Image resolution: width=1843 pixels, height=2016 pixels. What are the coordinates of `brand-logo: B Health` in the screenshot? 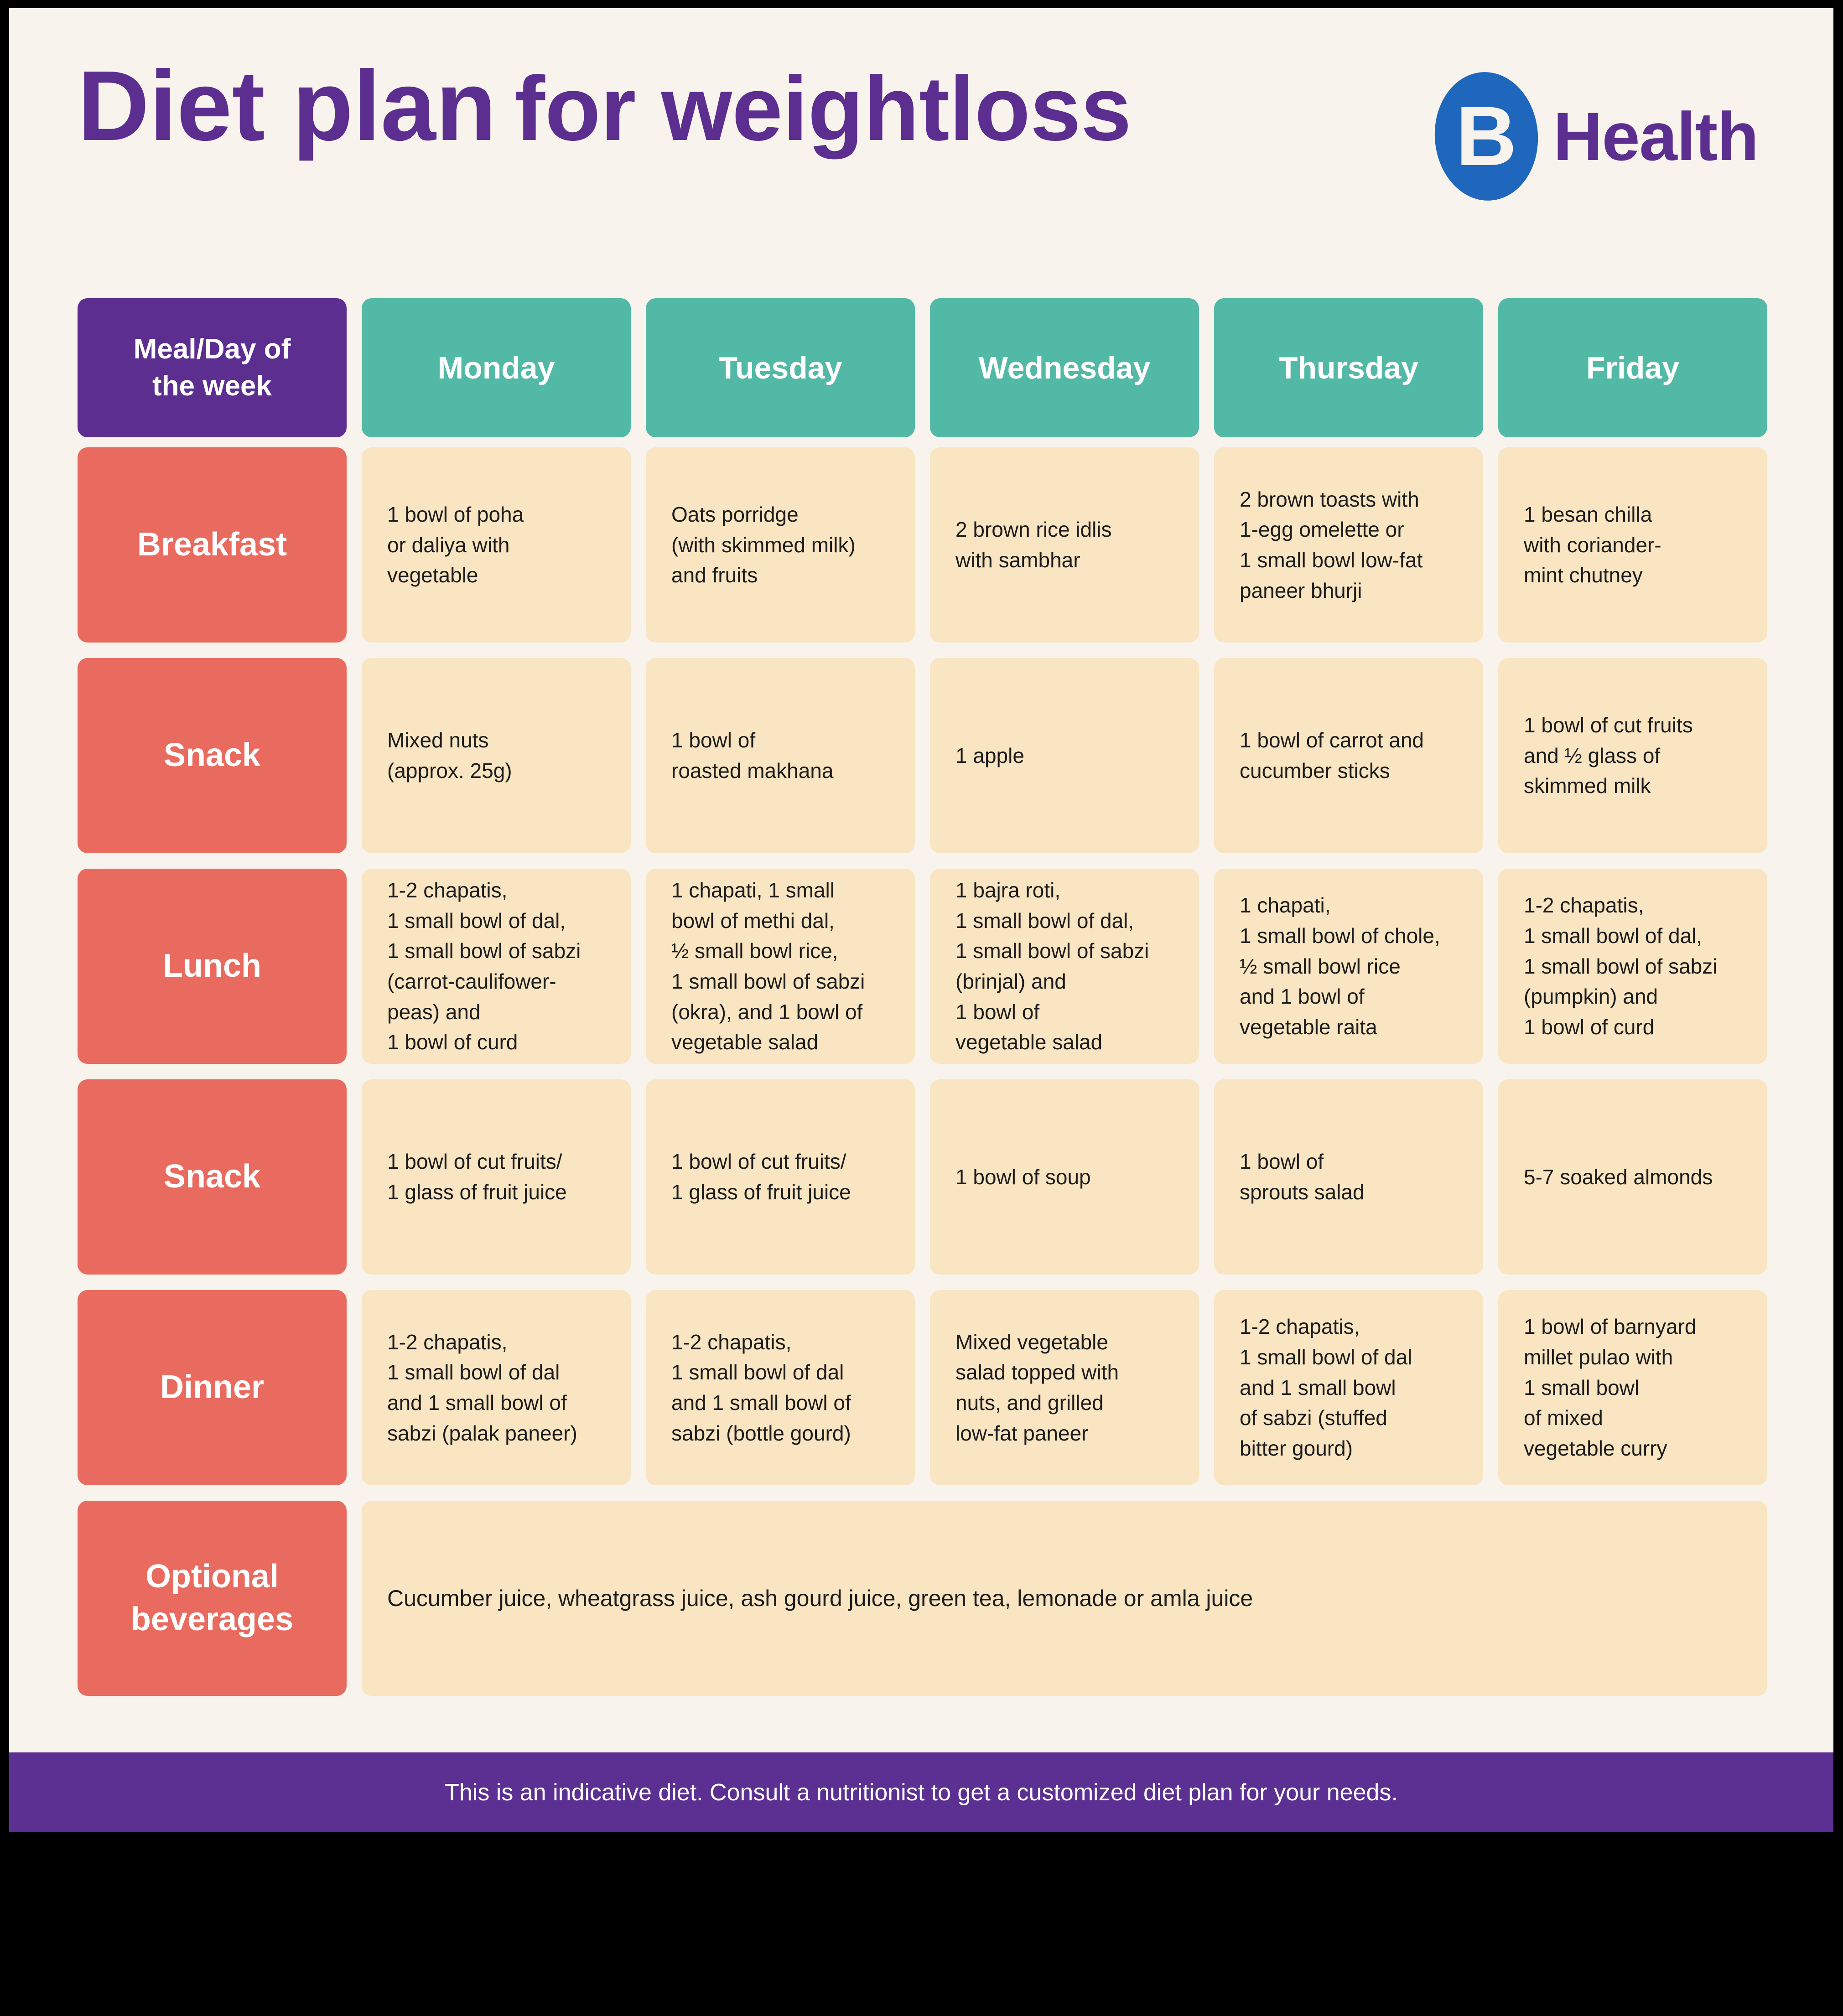 It's located at (1594, 136).